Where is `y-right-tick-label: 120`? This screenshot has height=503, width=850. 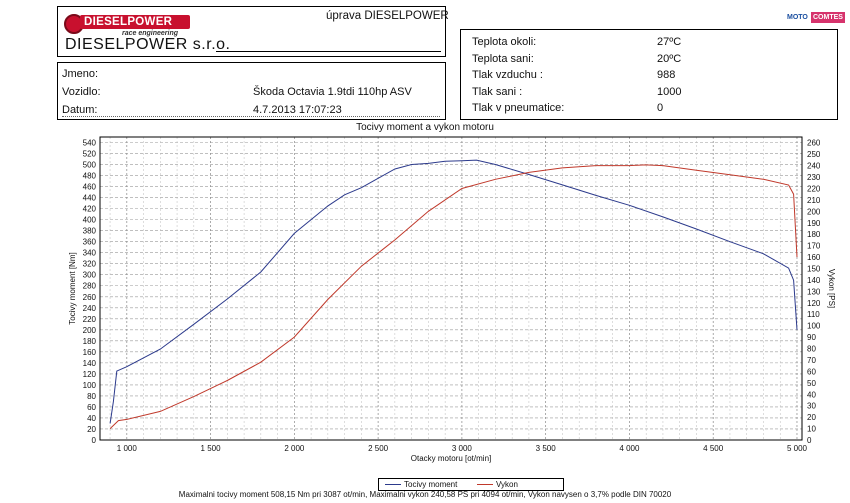 y-right-tick-label: 120 is located at coordinates (814, 303).